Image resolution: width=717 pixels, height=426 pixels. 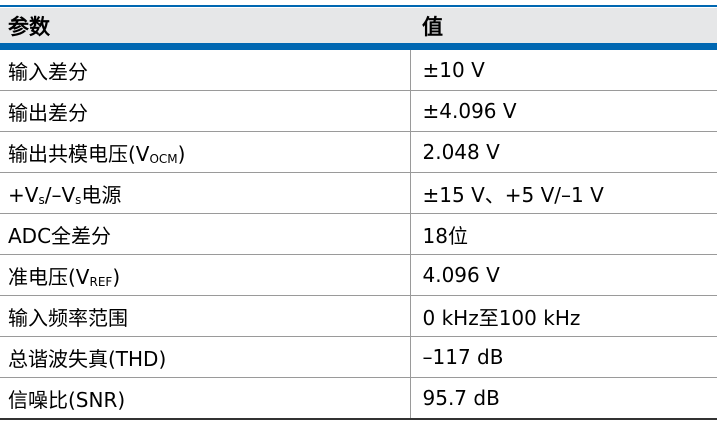 What do you see at coordinates (205, 398) in the screenshot?
I see `param-cell: 信噪比(SNR)` at bounding box center [205, 398].